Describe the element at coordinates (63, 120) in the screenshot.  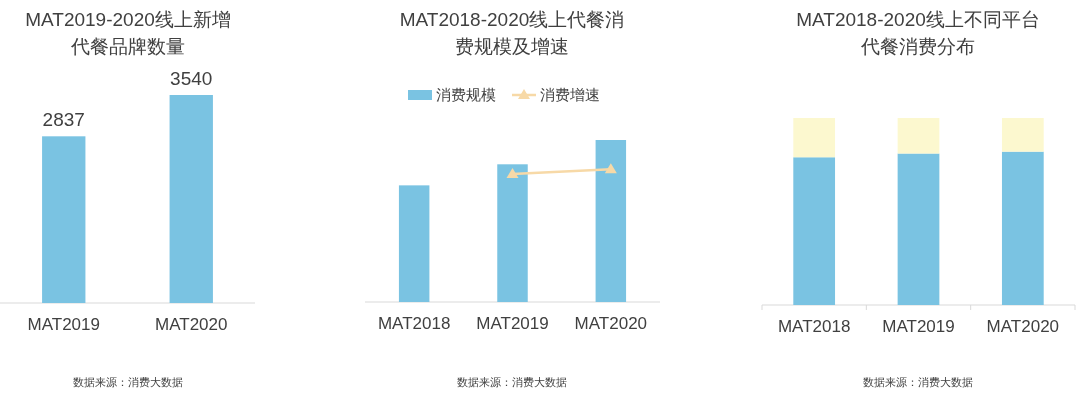
I see `data-label: 2837` at that location.